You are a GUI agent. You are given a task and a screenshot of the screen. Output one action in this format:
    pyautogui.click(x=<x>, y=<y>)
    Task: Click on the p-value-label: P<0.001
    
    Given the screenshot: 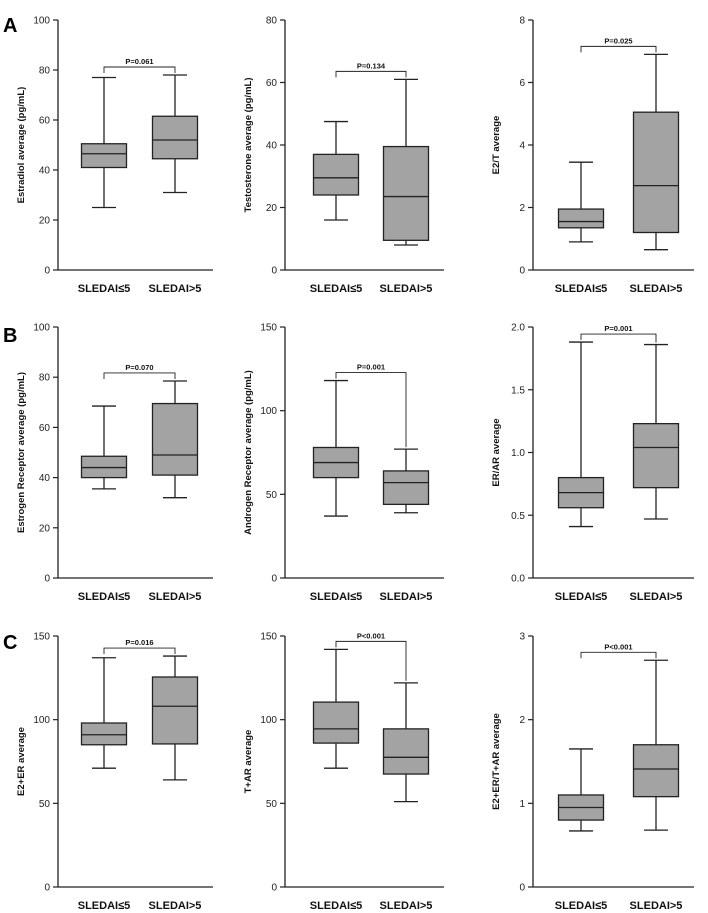 What is the action you would take?
    pyautogui.click(x=618, y=646)
    